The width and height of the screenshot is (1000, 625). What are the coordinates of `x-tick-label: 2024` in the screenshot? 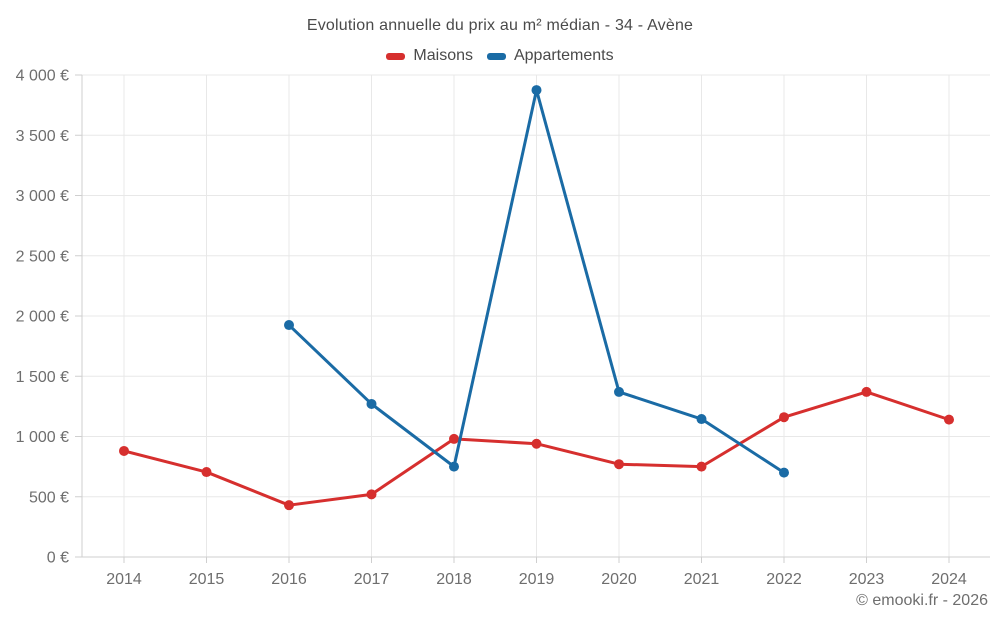 It's located at (949, 579).